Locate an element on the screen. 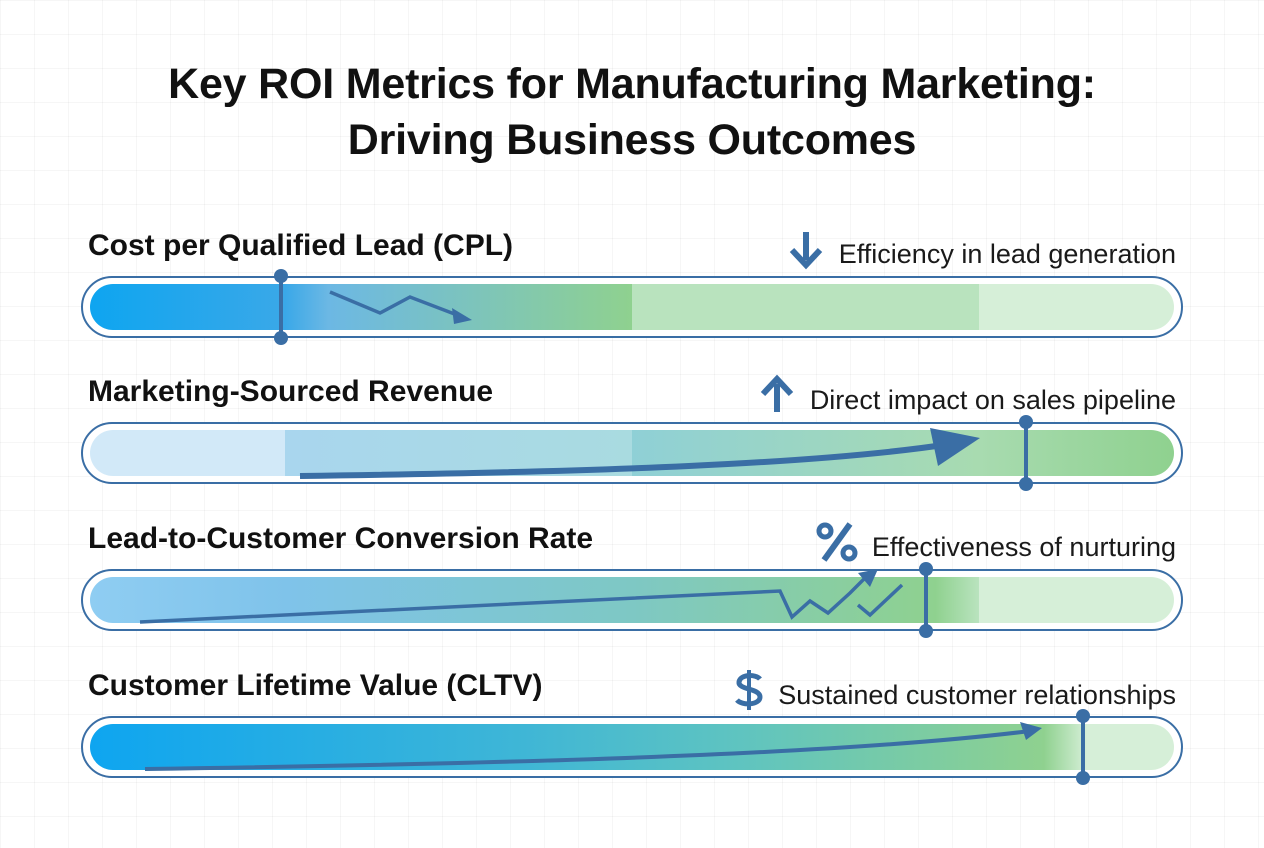  metric-description-text: Sustained customer relationships is located at coordinates (977, 694).